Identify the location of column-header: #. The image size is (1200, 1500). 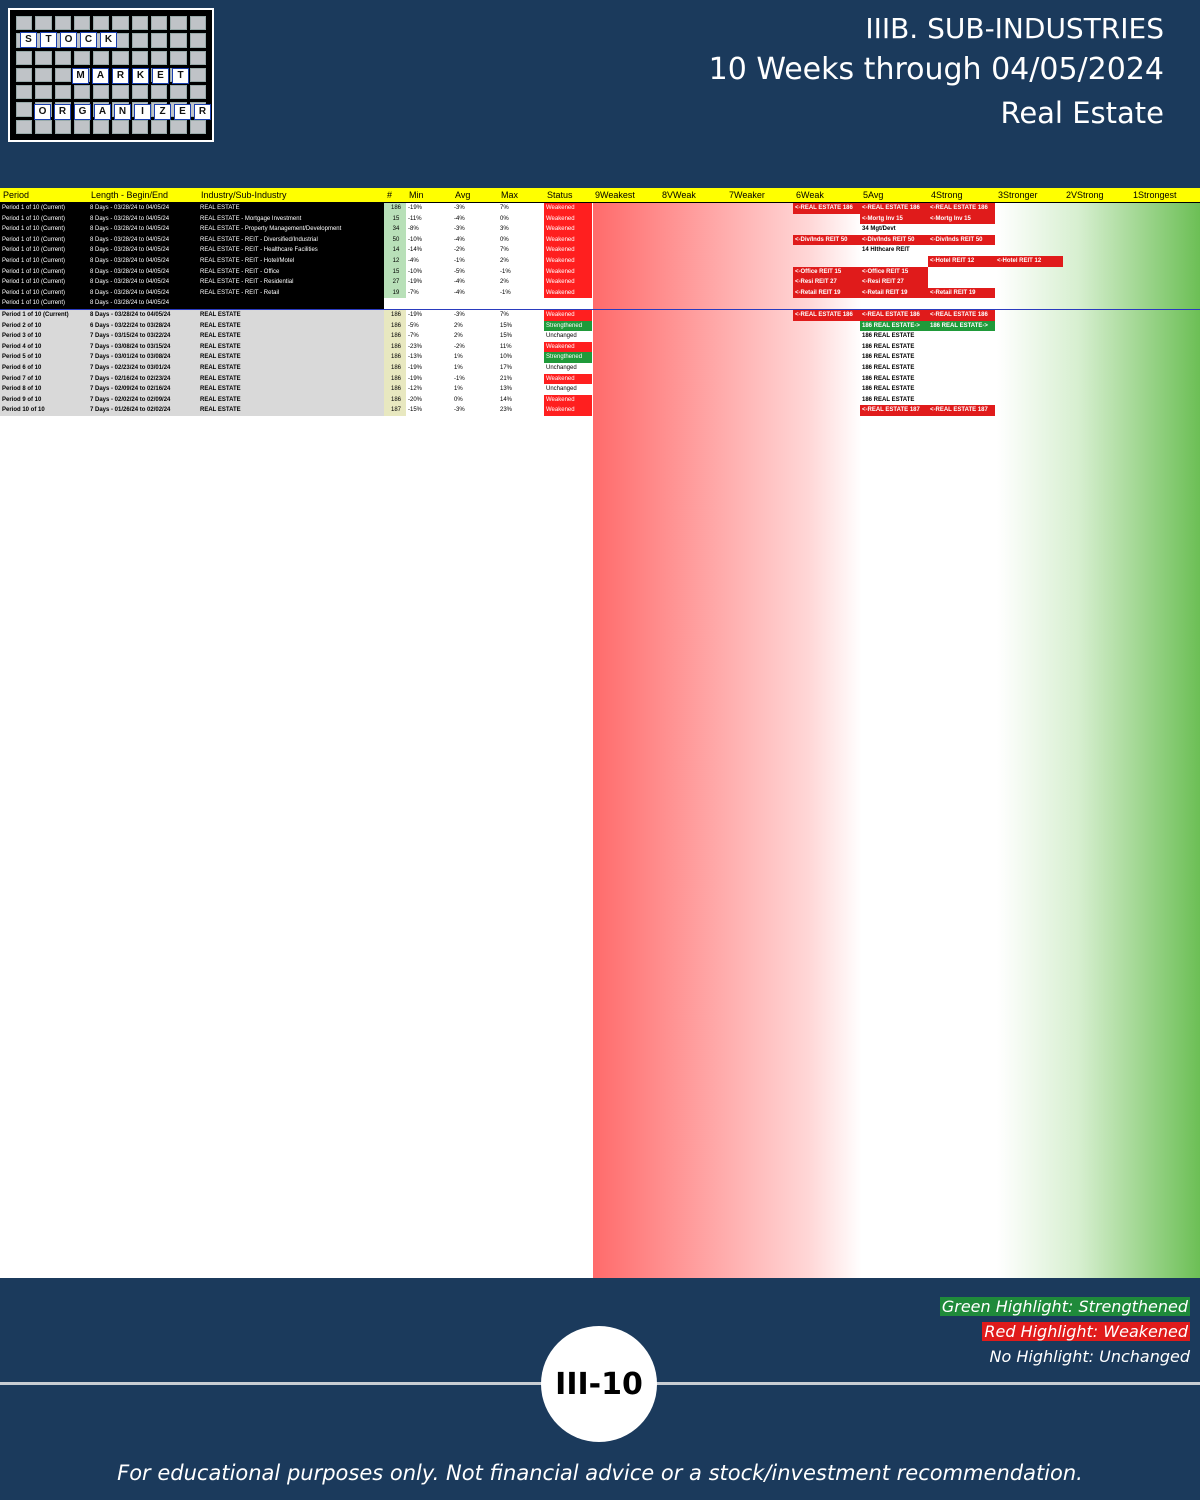
(390, 195).